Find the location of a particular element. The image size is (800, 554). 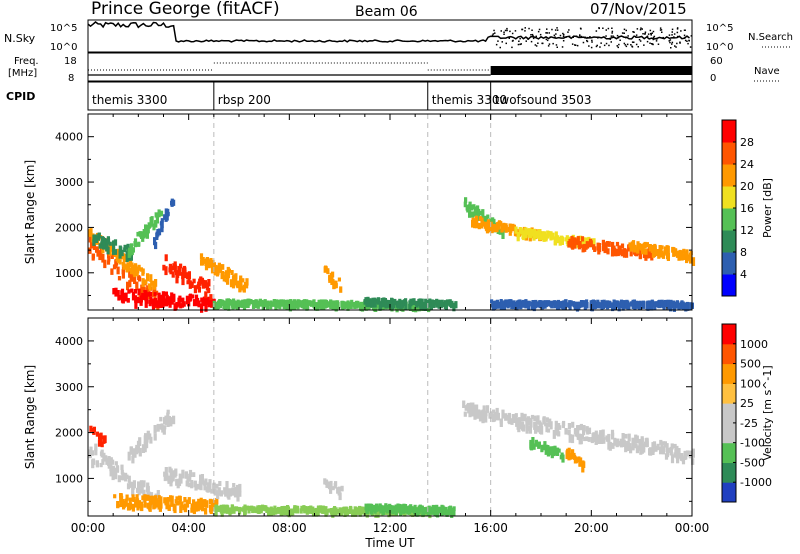

cpid-segment-label: rbsp 200 is located at coordinates (244, 100).